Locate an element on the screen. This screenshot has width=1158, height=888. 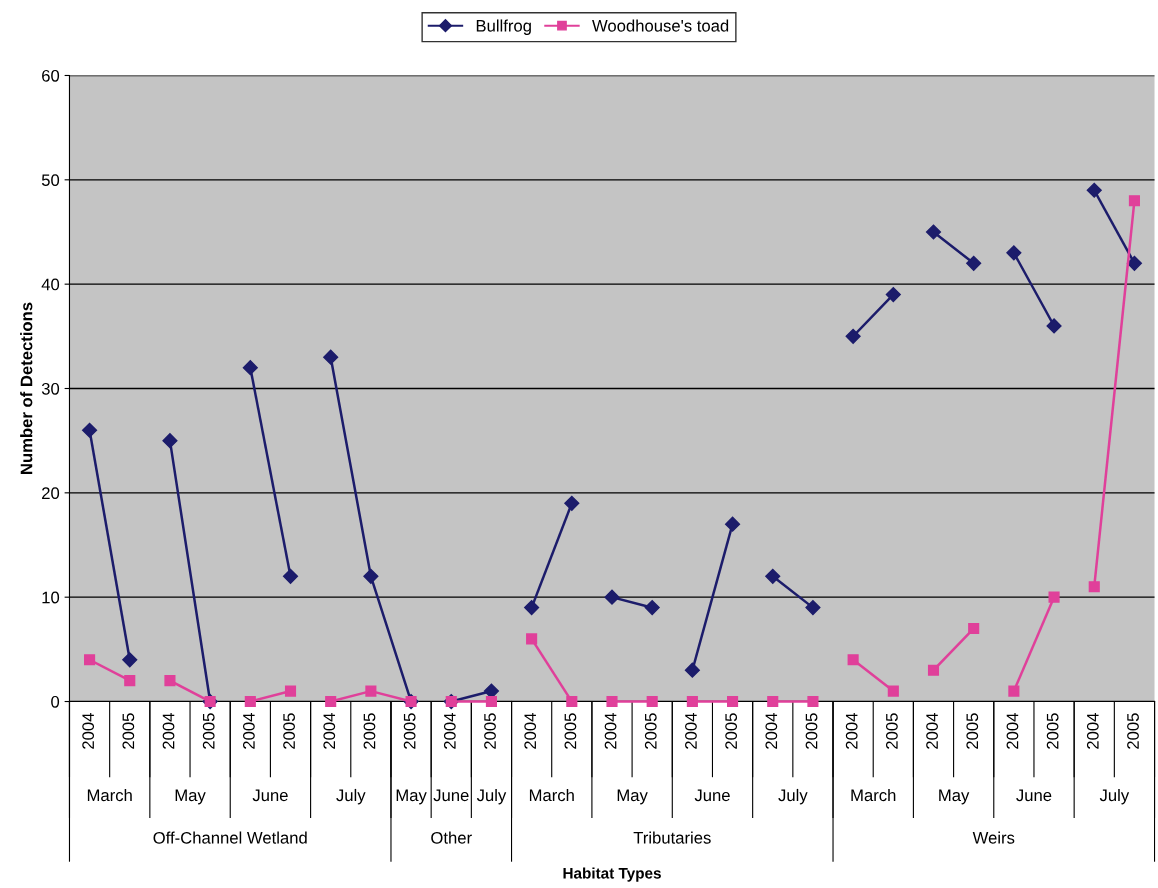
y-tick-label: 0 is located at coordinates (55, 701).